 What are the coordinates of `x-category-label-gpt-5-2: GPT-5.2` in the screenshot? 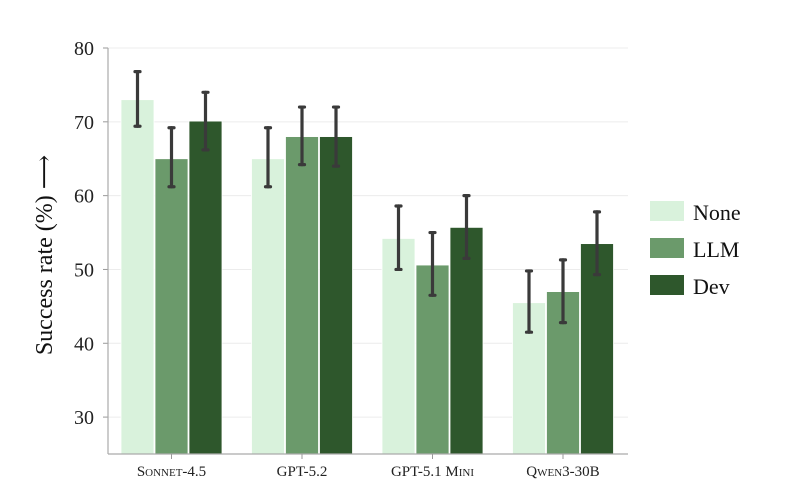 It's located at (302, 472).